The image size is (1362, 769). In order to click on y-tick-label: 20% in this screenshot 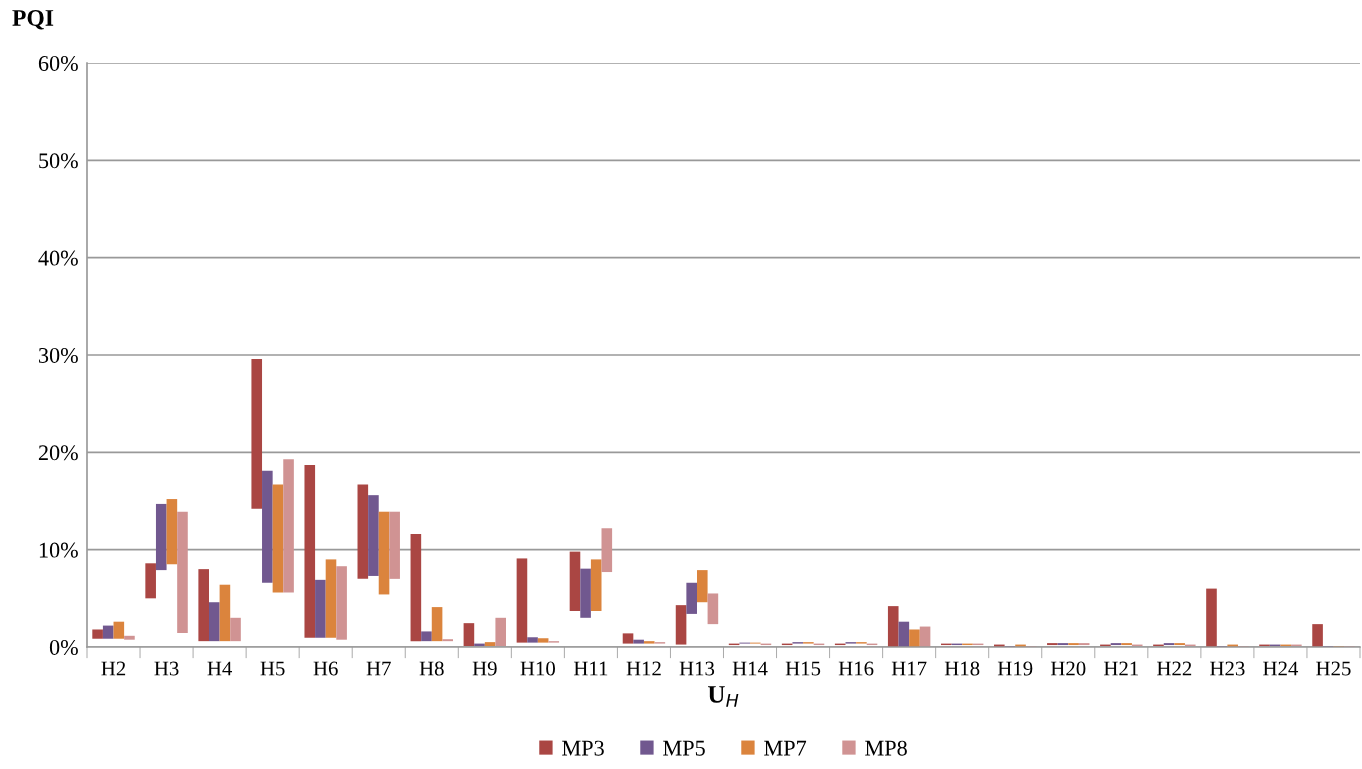, I will do `click(58, 453)`.